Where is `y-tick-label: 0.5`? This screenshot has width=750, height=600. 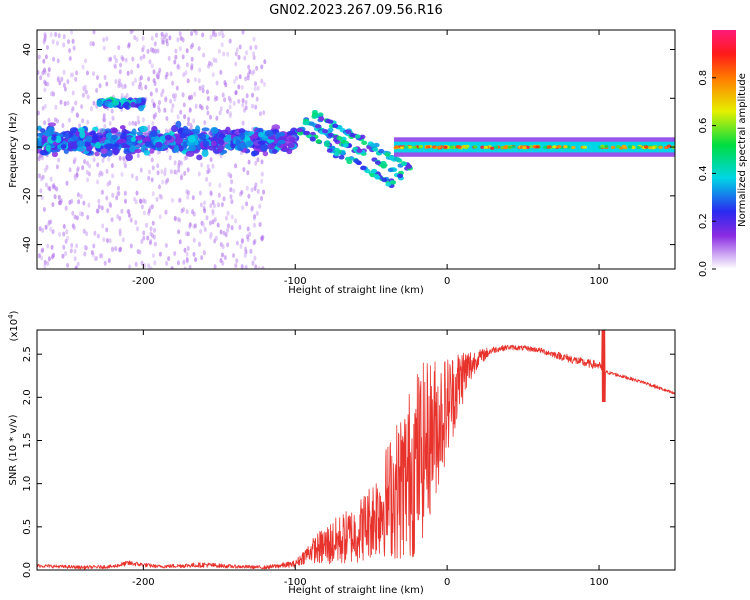
y-tick-label: 0.5 is located at coordinates (27, 527).